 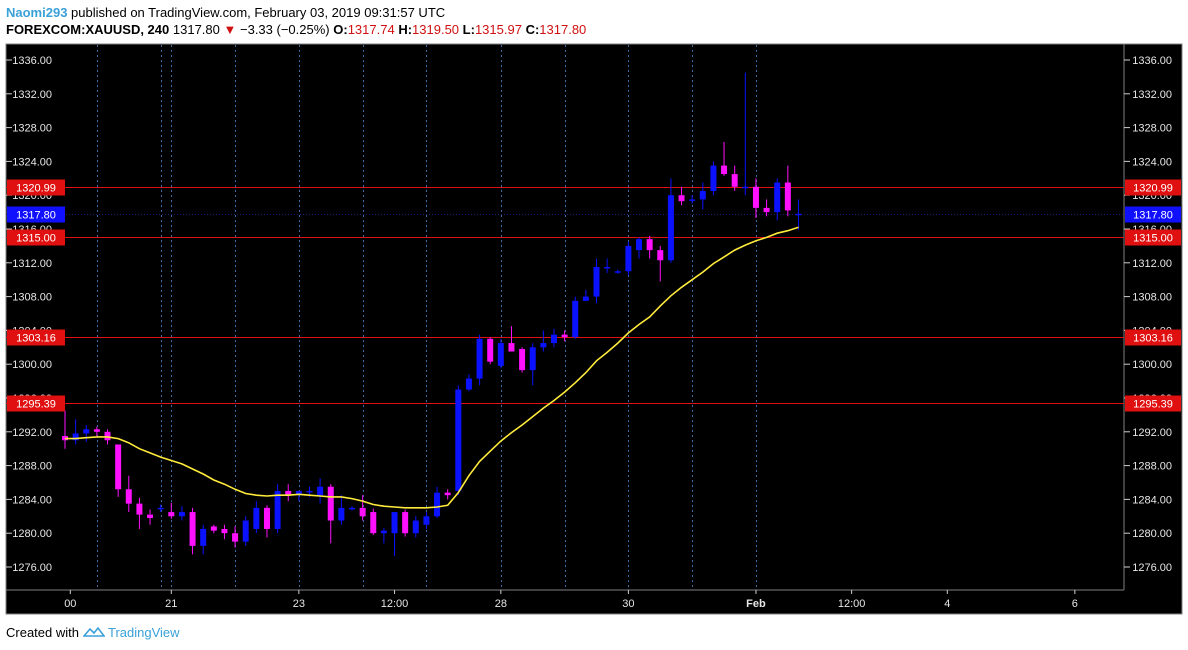 What do you see at coordinates (563, 29) in the screenshot?
I see `close-value: 1317.80` at bounding box center [563, 29].